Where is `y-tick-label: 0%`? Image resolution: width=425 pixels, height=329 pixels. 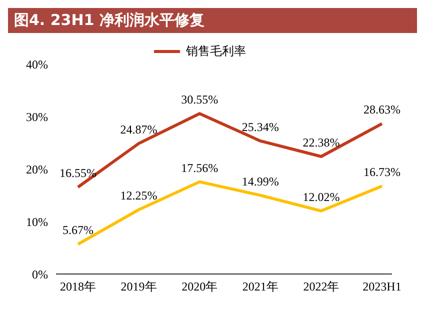
y-tick-label: 0% is located at coordinates (40, 274).